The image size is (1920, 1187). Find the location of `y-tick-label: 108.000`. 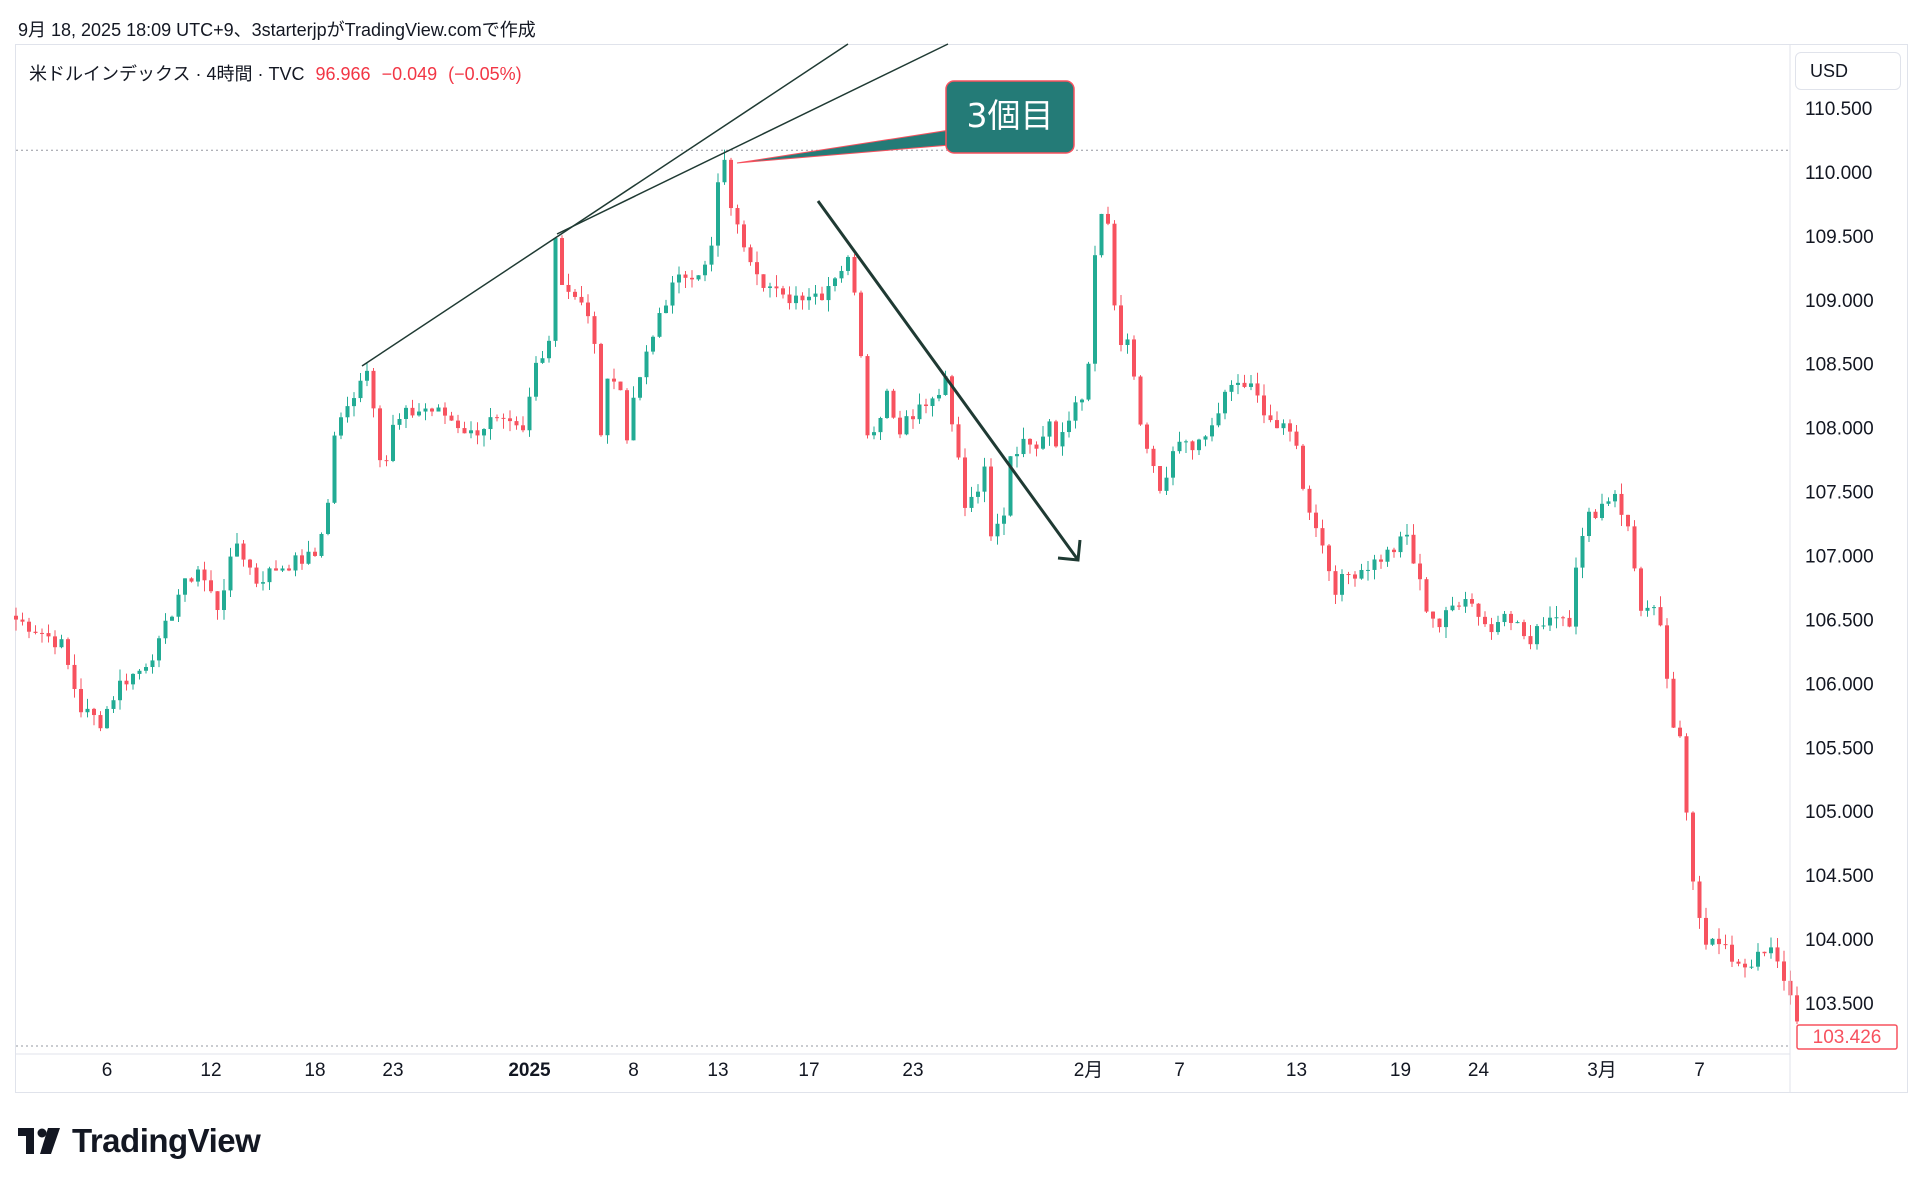

y-tick-label: 108.000 is located at coordinates (1839, 429).